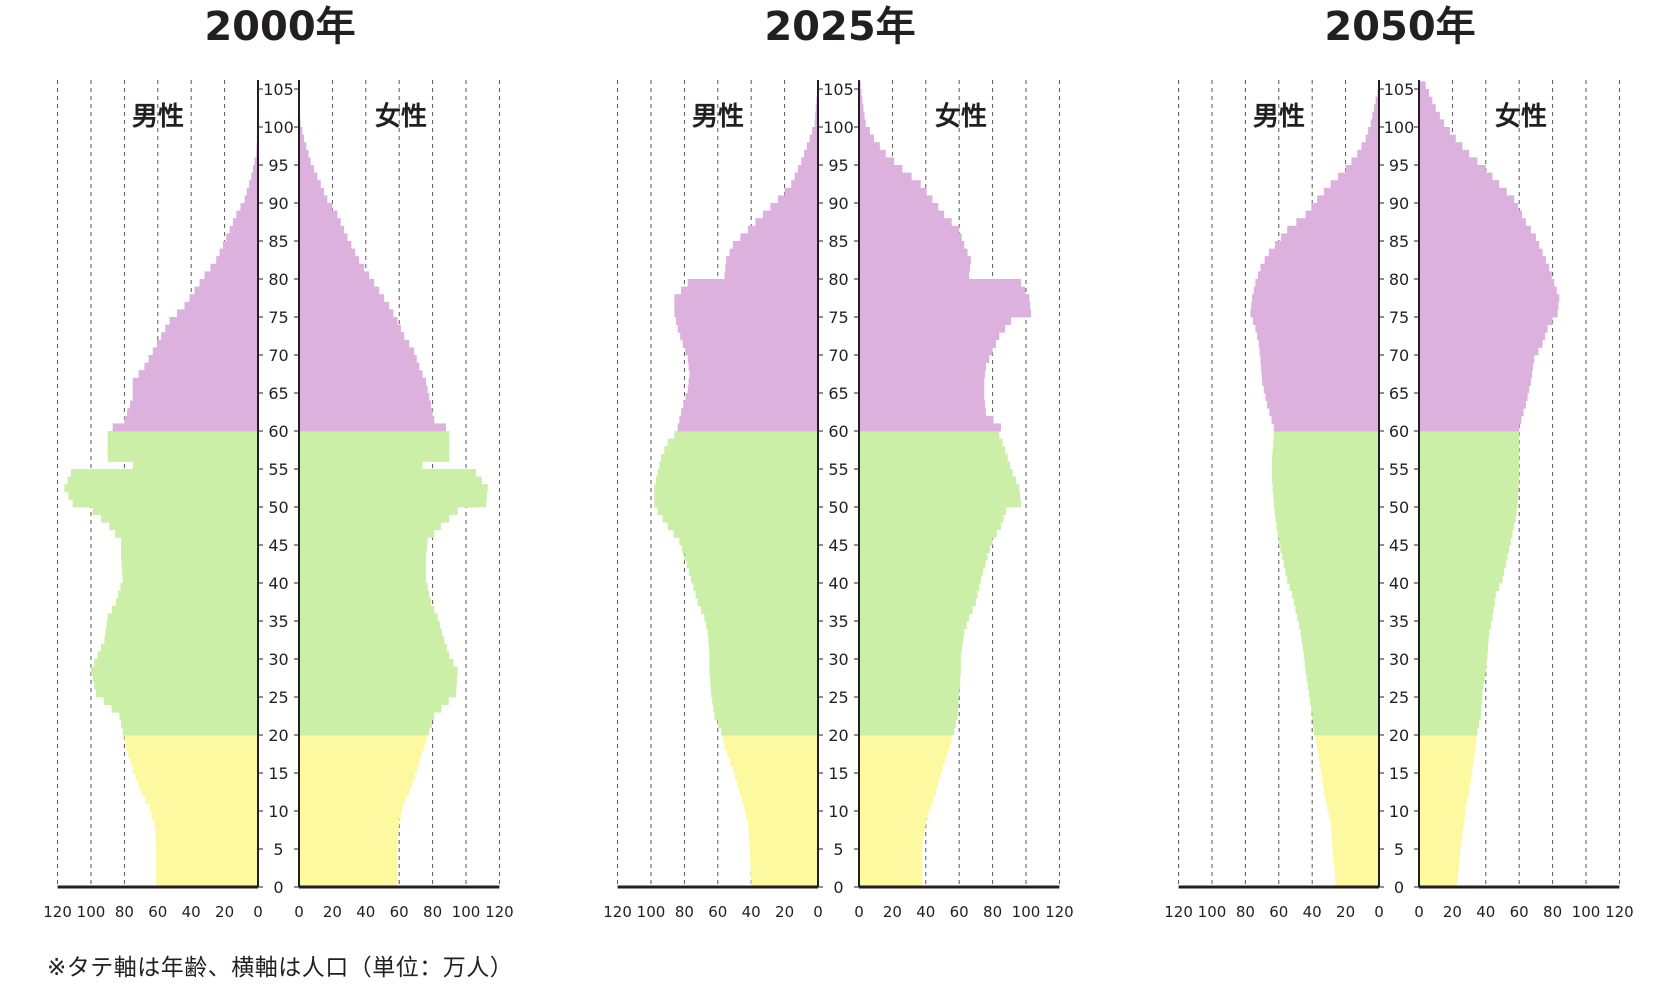 The width and height of the screenshot is (1676, 1000). What do you see at coordinates (258, 912) in the screenshot?
I see `x-tick-label-male: 0` at bounding box center [258, 912].